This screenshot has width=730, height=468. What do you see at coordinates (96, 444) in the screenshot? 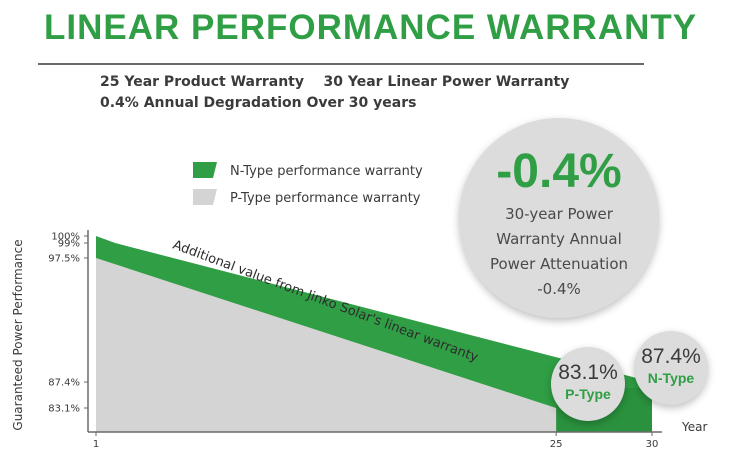
I see `x-tick-label: 1` at bounding box center [96, 444].